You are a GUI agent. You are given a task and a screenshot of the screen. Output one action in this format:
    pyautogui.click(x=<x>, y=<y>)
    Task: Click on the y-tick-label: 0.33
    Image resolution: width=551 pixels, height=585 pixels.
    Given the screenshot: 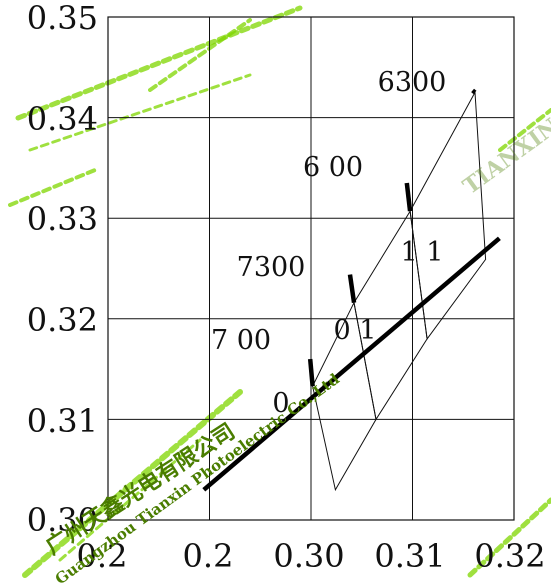 What is the action you would take?
    pyautogui.click(x=62, y=219)
    